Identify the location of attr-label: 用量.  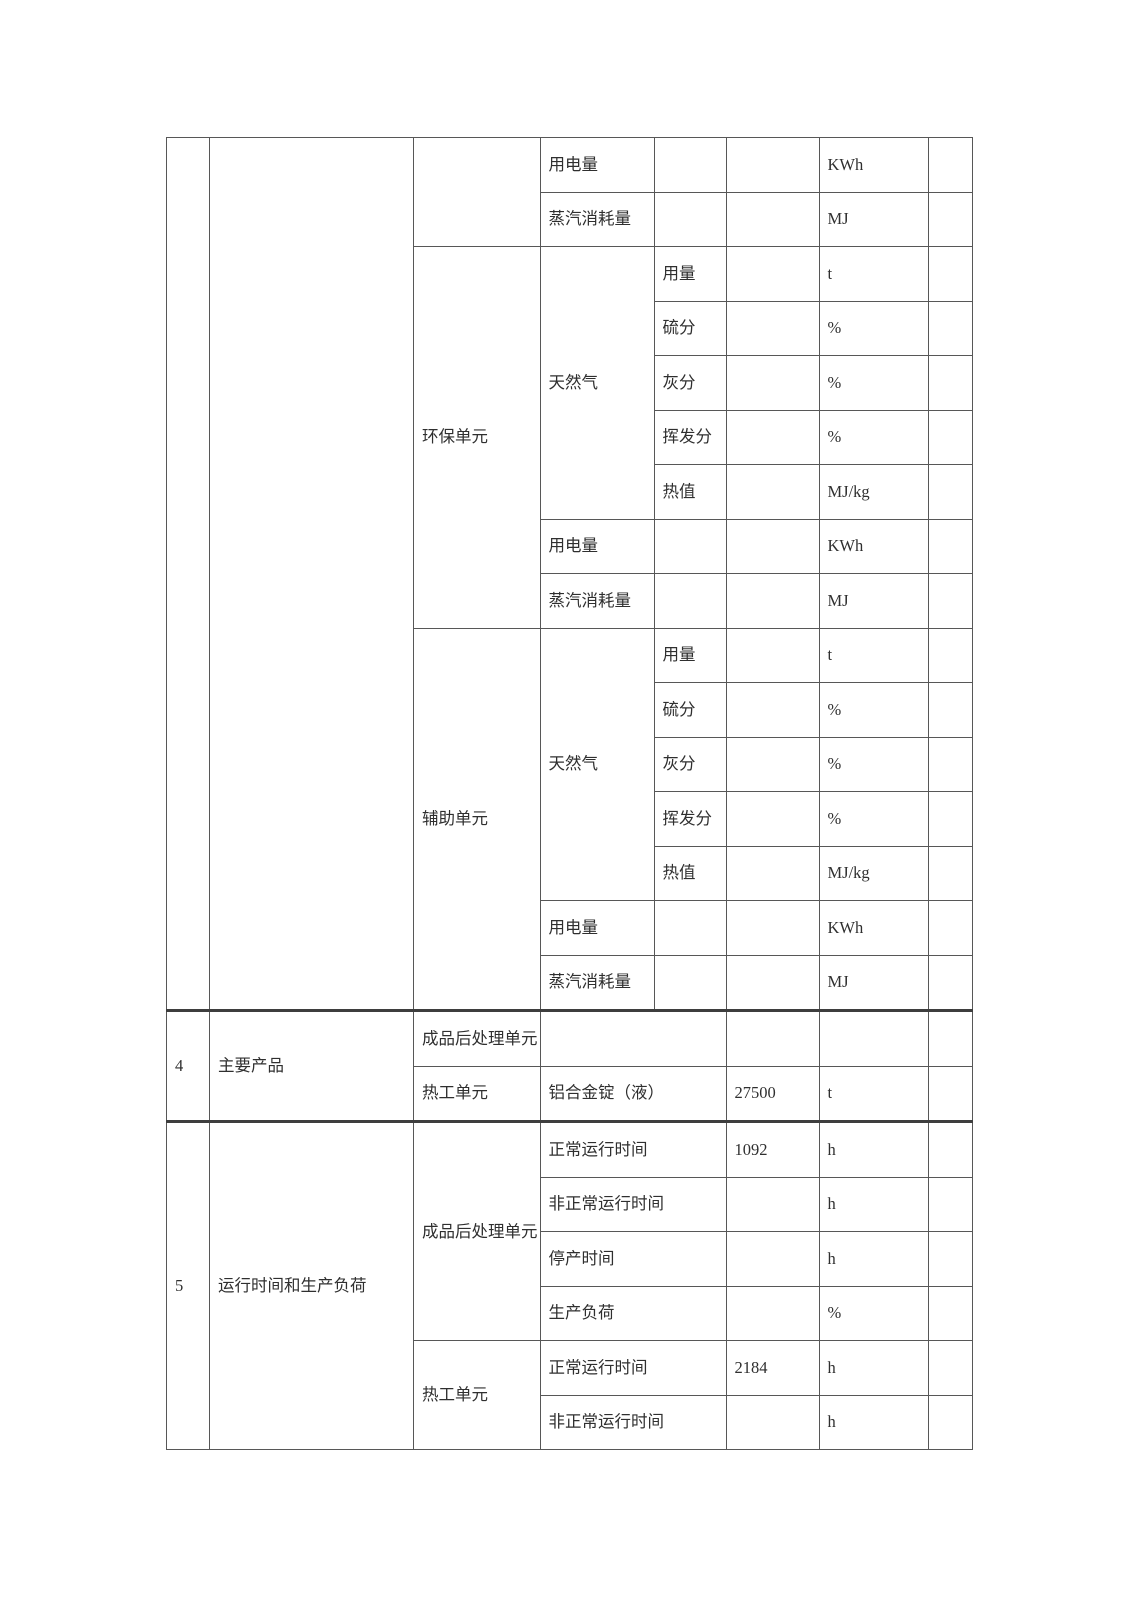
(690, 274).